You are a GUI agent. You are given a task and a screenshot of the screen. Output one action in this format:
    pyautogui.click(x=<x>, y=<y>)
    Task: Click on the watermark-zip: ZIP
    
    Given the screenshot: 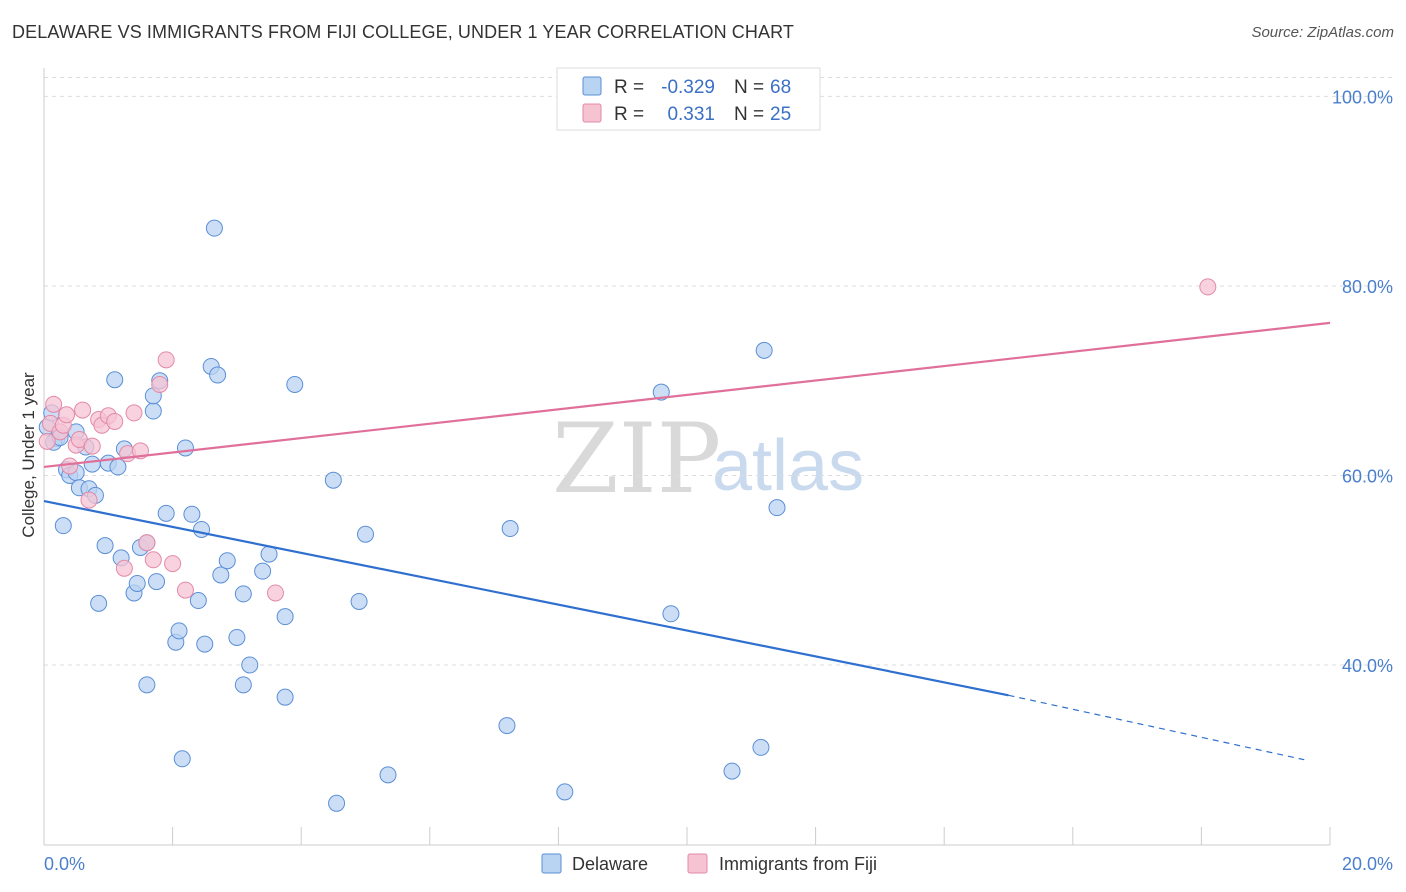 What is the action you would take?
    pyautogui.click(x=636, y=459)
    